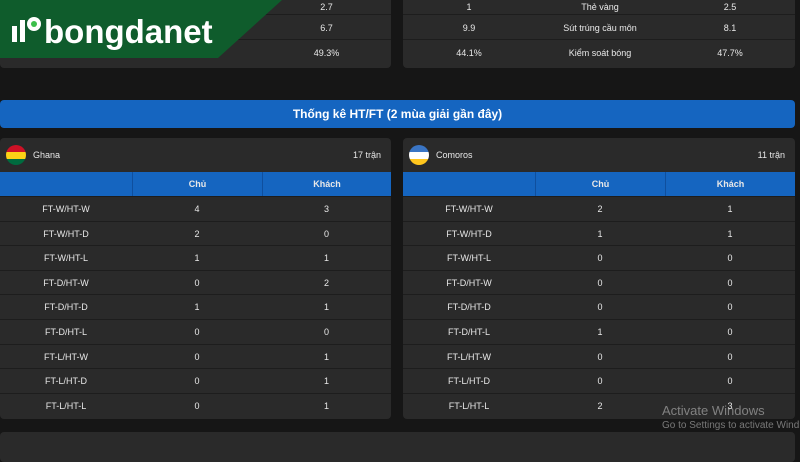  I want to click on stats-row: 2.7, so click(195, 10).